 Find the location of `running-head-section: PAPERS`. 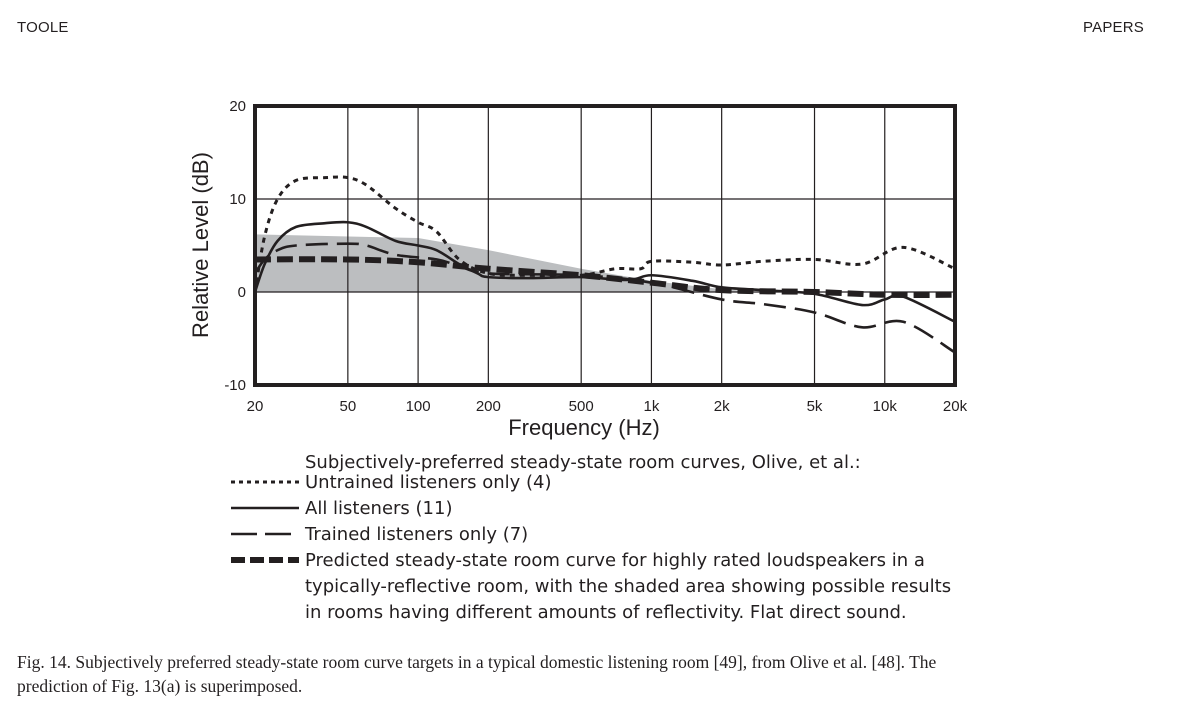

running-head-section: PAPERS is located at coordinates (1113, 27).